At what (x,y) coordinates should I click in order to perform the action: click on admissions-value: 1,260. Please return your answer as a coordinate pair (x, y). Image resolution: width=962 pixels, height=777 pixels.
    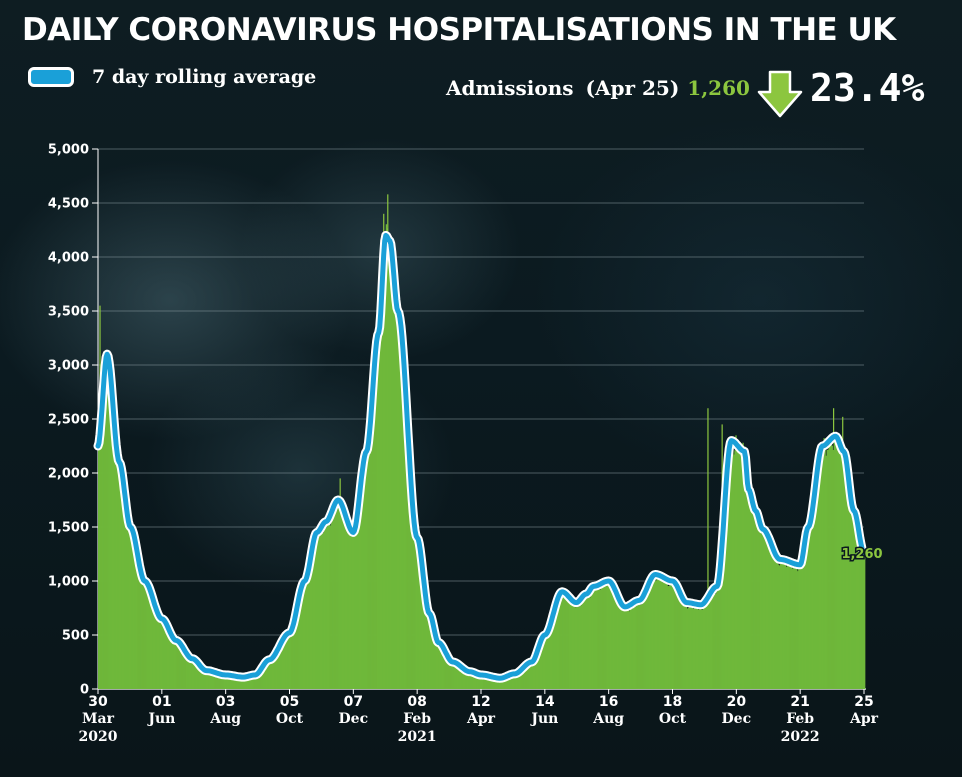
    Looking at the image, I should click on (718, 88).